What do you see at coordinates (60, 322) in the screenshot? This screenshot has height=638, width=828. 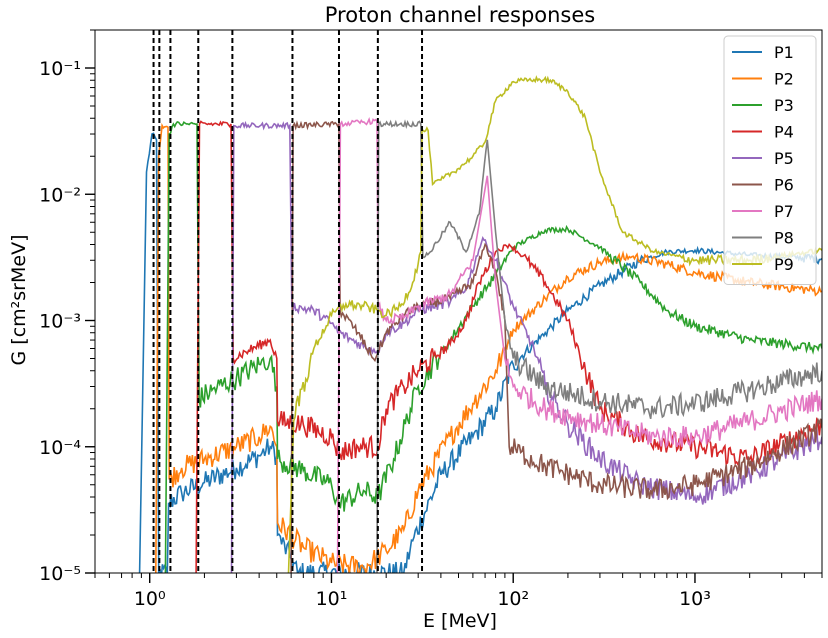 I see `y-tick-label: 10⁻³` at bounding box center [60, 322].